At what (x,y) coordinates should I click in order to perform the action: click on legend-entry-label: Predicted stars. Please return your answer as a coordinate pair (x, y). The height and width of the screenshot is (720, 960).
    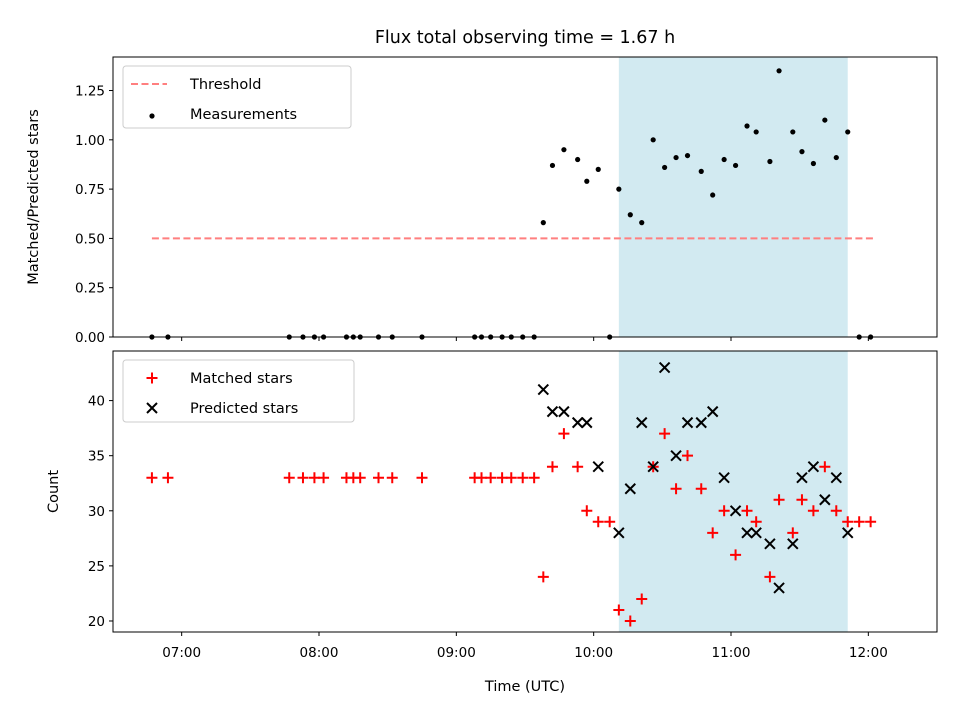
    Looking at the image, I should click on (244, 409).